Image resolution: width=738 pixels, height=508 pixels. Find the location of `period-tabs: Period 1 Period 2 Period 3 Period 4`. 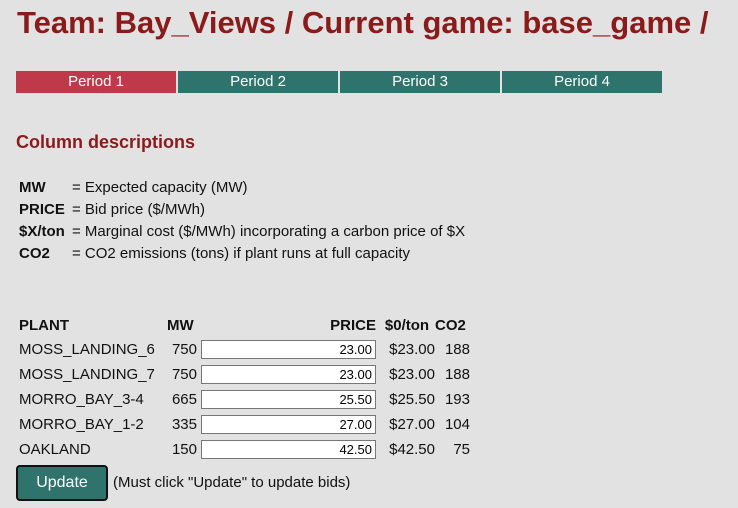

period-tabs: Period 1 Period 2 Period 3 Period 4 is located at coordinates (340, 82).